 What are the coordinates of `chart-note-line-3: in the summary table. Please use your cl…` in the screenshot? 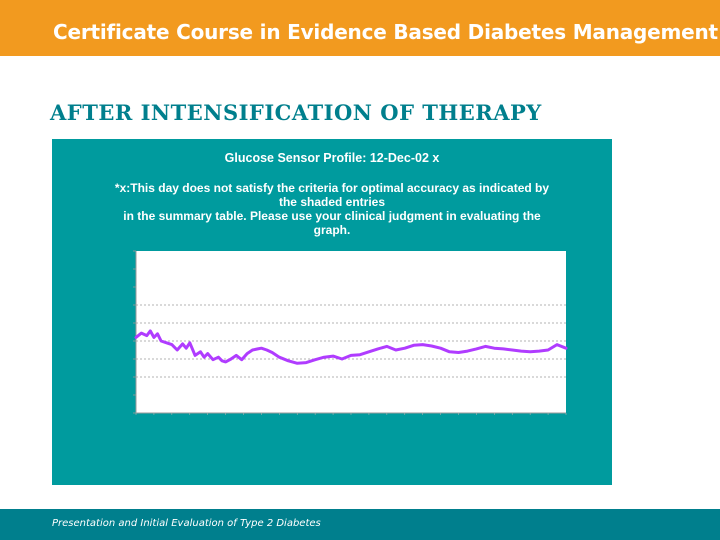 It's located at (332, 216).